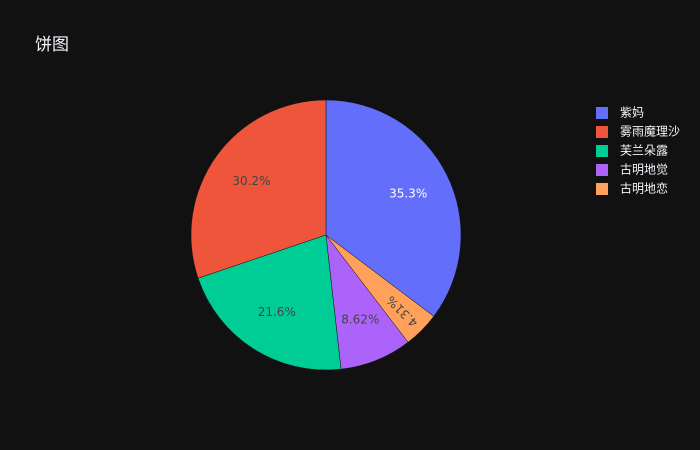  What do you see at coordinates (644, 151) in the screenshot?
I see `legend-label: 芙兰朵露` at bounding box center [644, 151].